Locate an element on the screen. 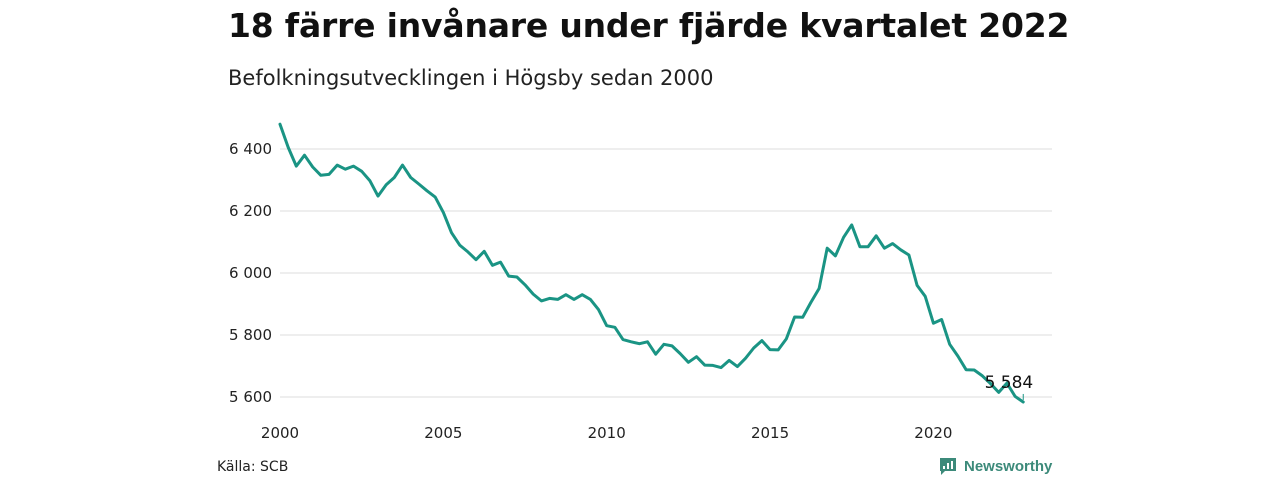  x-tick-label: 2015 is located at coordinates (770, 433).